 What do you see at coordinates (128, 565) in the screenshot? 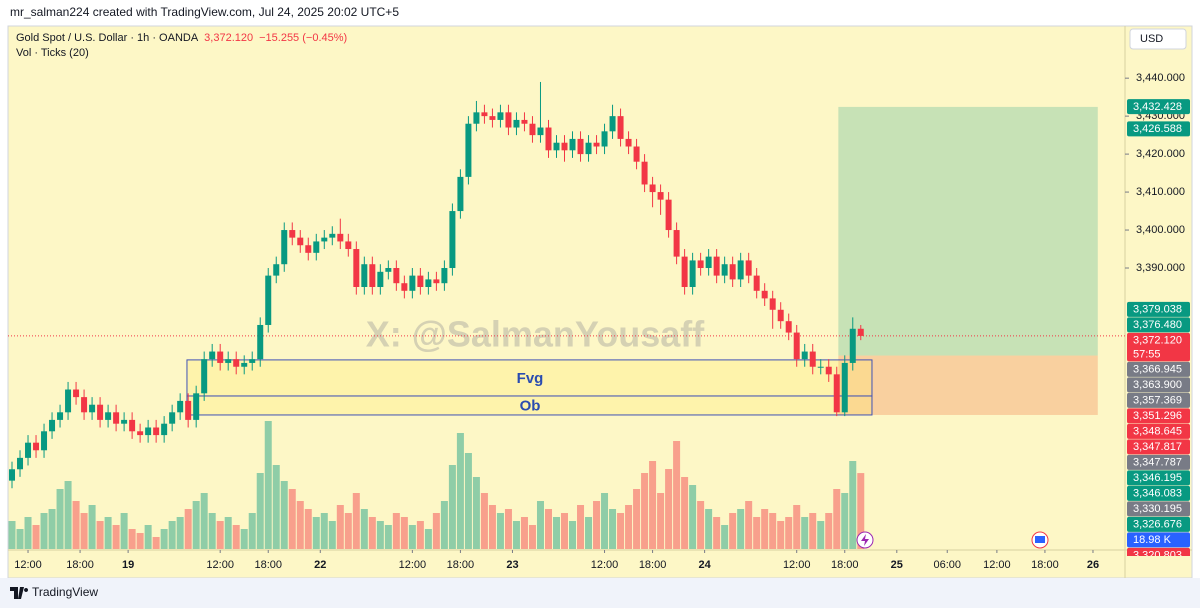
I see `x-tick-label: 19` at bounding box center [128, 565].